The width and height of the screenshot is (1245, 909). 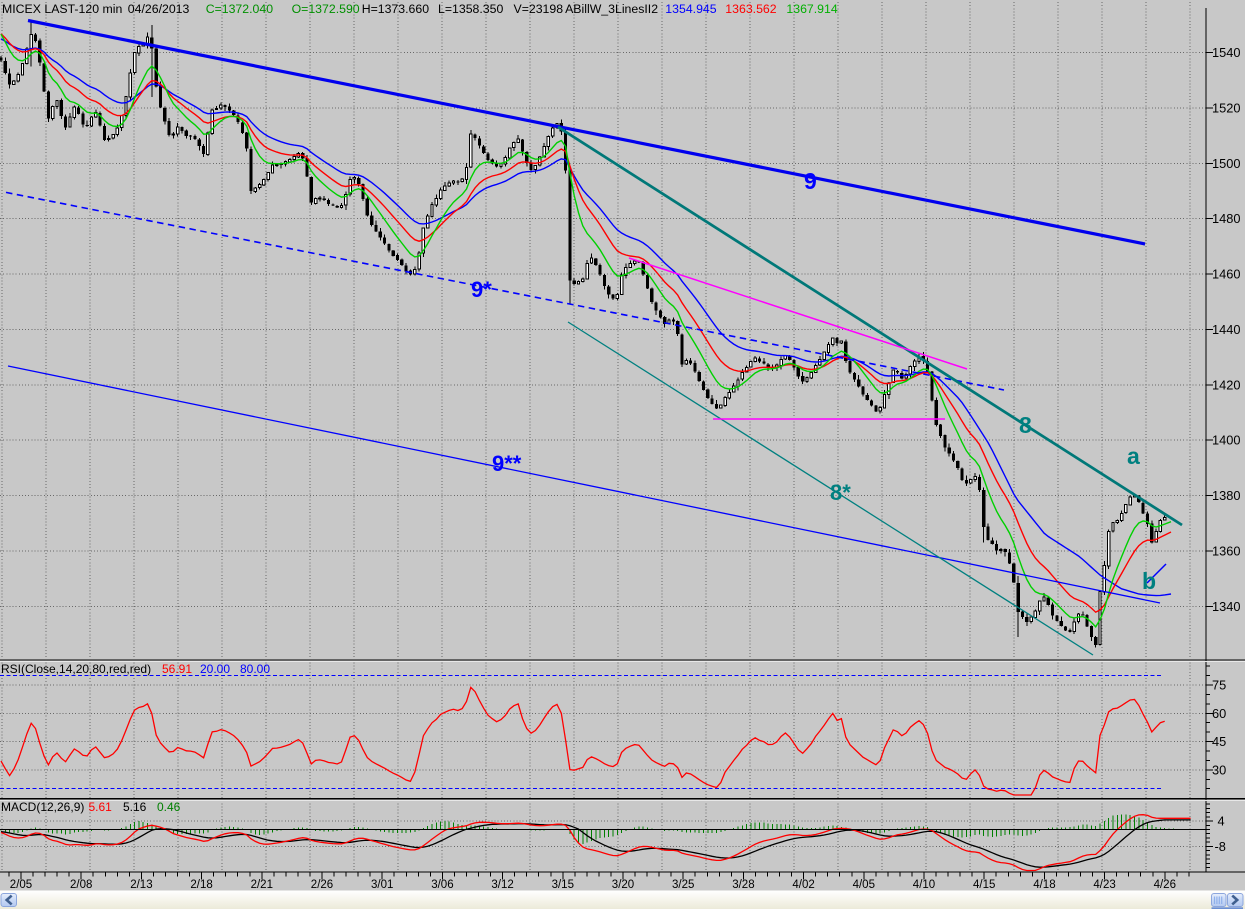 I want to click on svg-text: 8, so click(x=1025, y=425).